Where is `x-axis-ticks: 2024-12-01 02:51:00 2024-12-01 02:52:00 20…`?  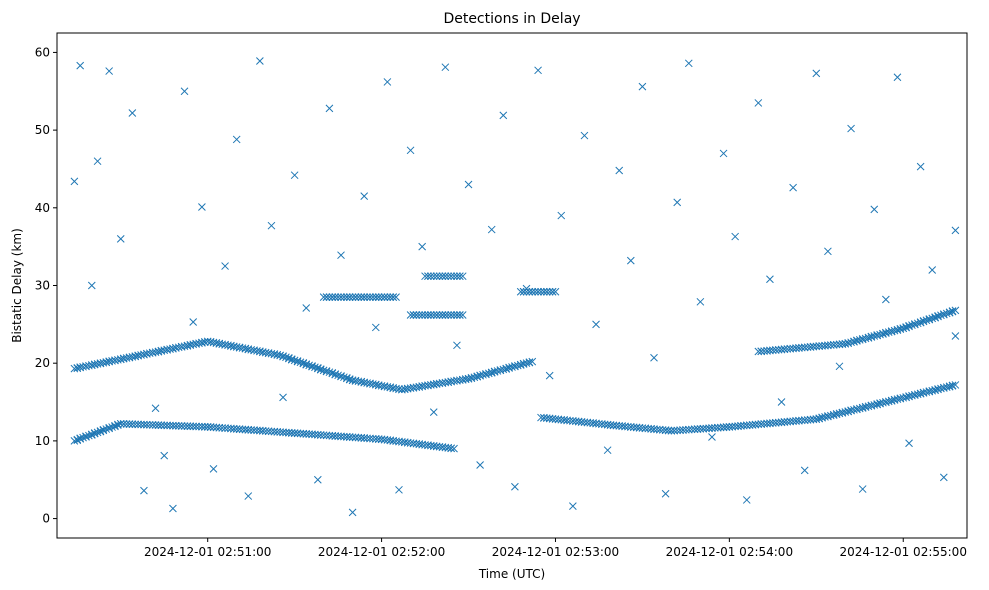 x-axis-ticks: 2024-12-01 02:51:00 2024-12-01 02:52:00 20… is located at coordinates (555, 548).